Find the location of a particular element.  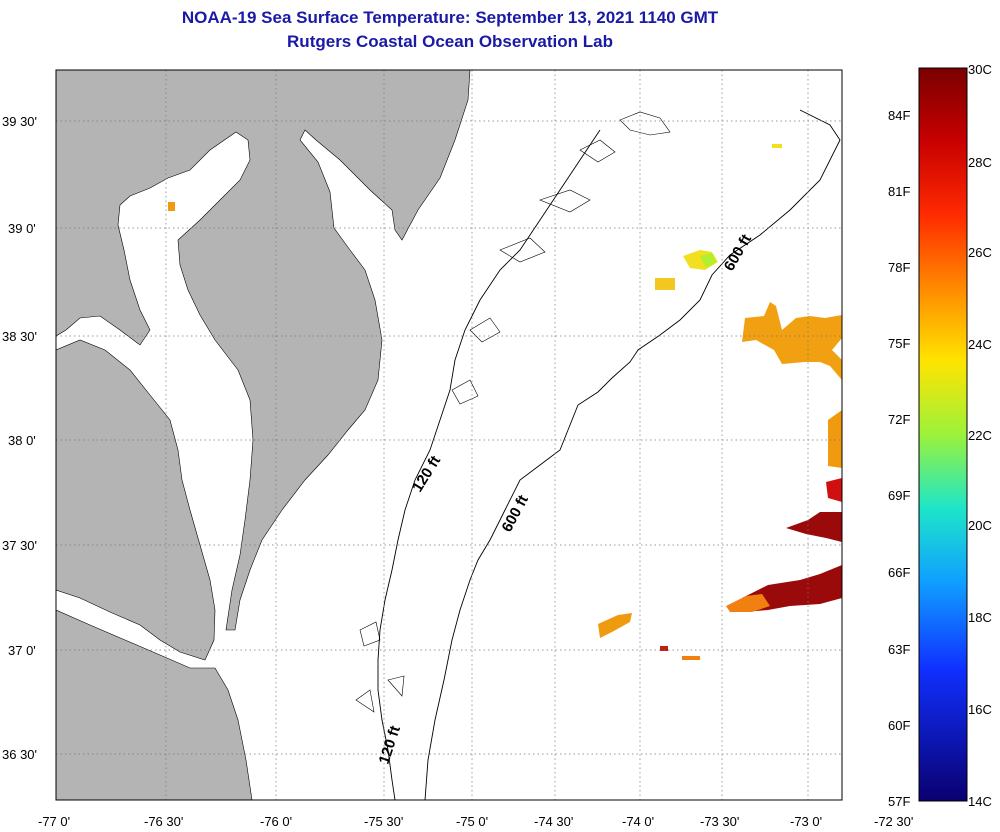

celsius-label: 16C is located at coordinates (980, 709).